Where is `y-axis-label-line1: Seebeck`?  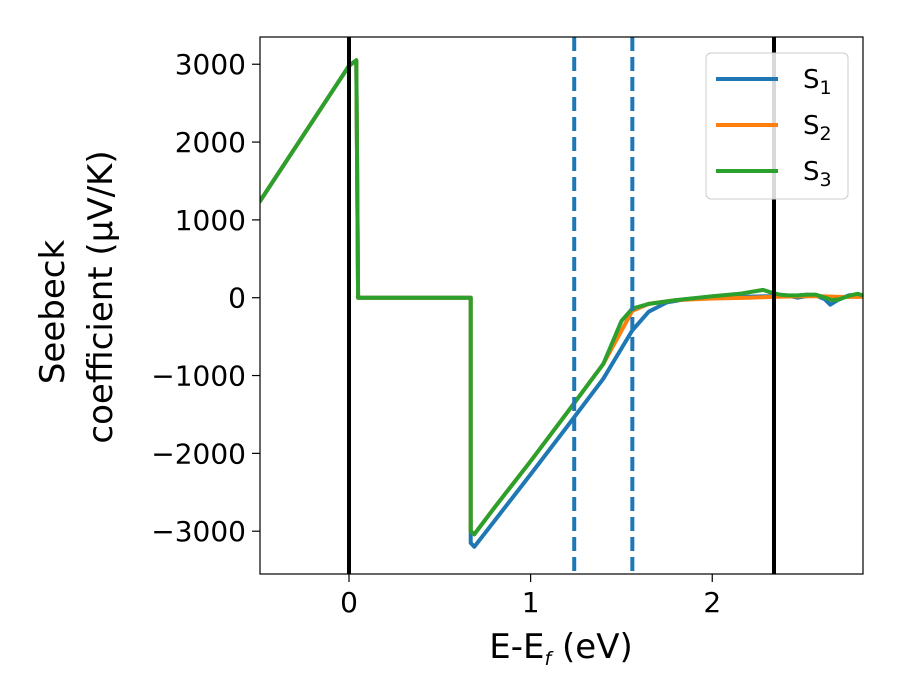 y-axis-label-line1: Seebeck is located at coordinates (53, 312).